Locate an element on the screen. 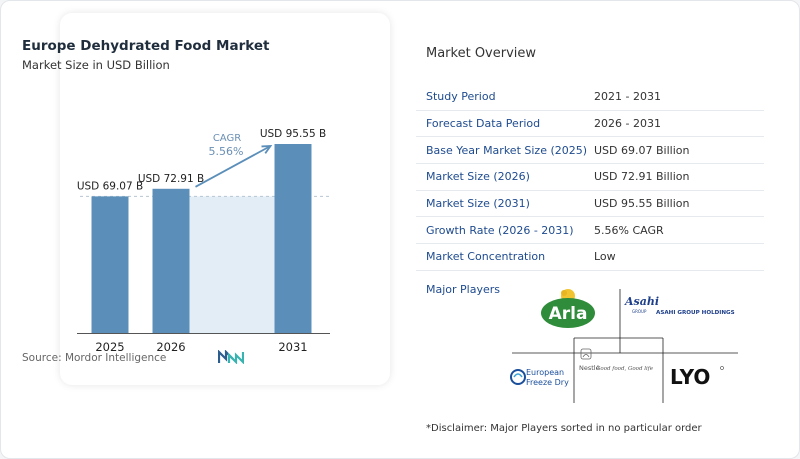 Image resolution: width=800 pixels, height=459 pixels. data-label-2025: USD 69.07 B is located at coordinates (110, 186).